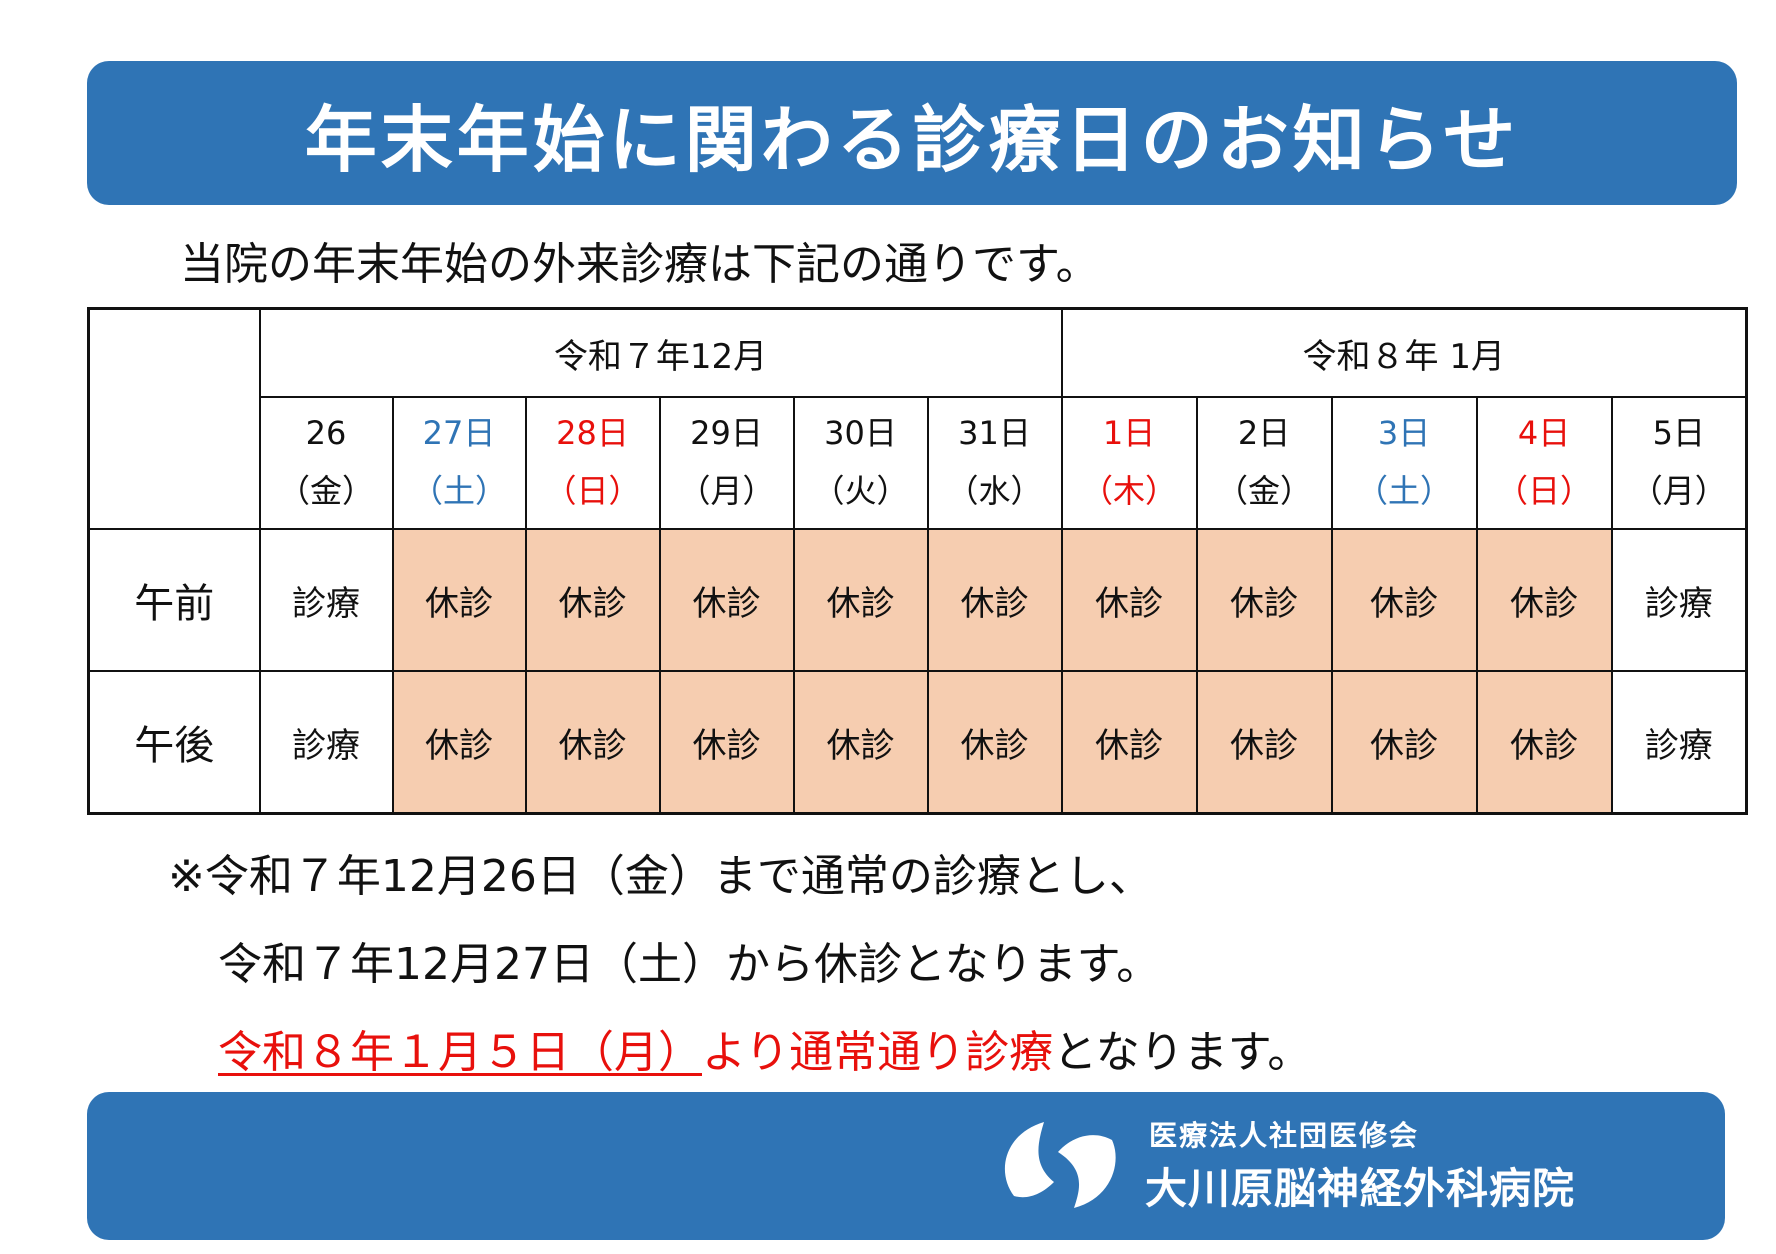  What do you see at coordinates (592, 463) in the screenshot?
I see `day-header-cell: 28日 （日）` at bounding box center [592, 463].